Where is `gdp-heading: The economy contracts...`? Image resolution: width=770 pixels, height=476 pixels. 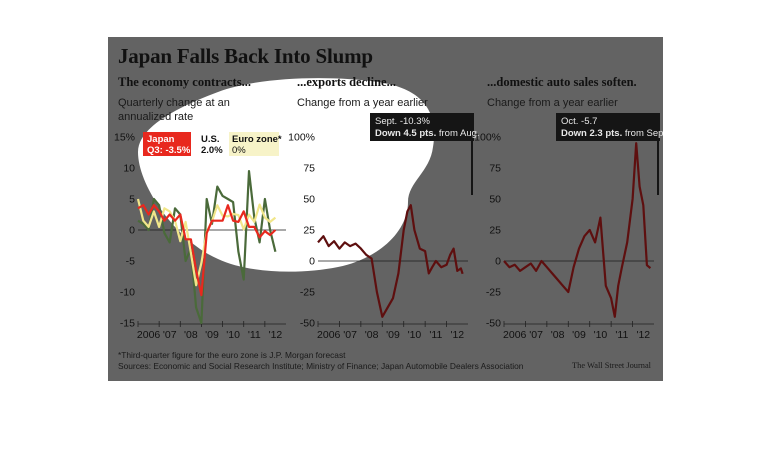 gdp-heading: The economy contracts... is located at coordinates (184, 82).